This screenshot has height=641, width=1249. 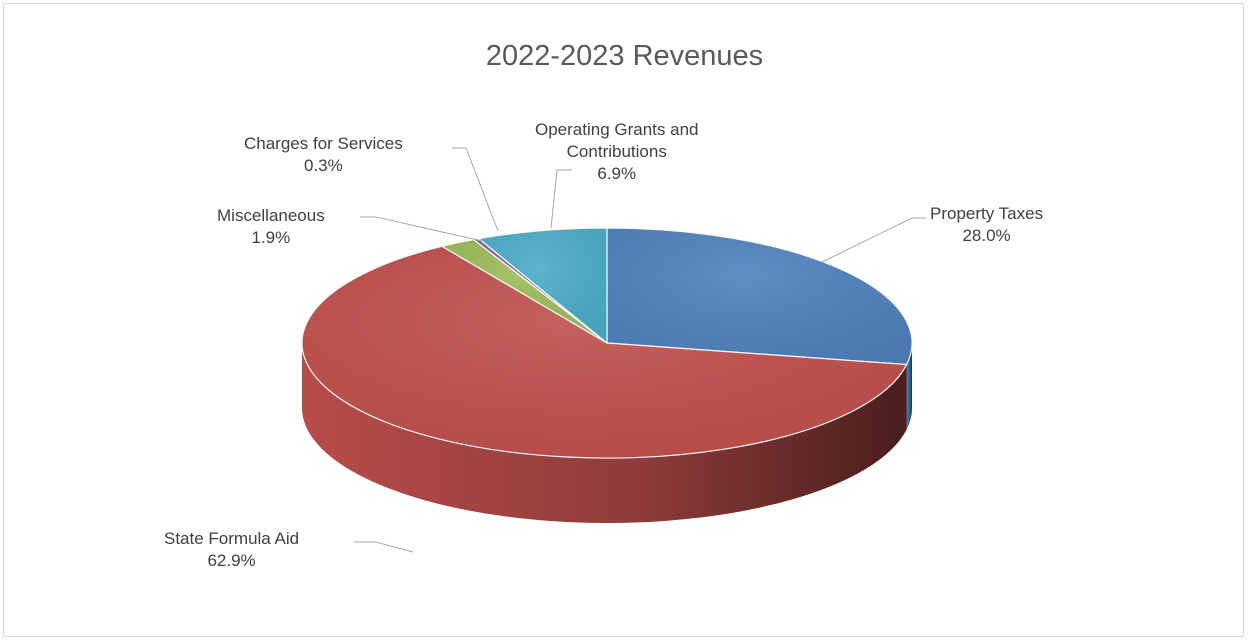 I want to click on slice-name: Miscellaneous, so click(x=271, y=215).